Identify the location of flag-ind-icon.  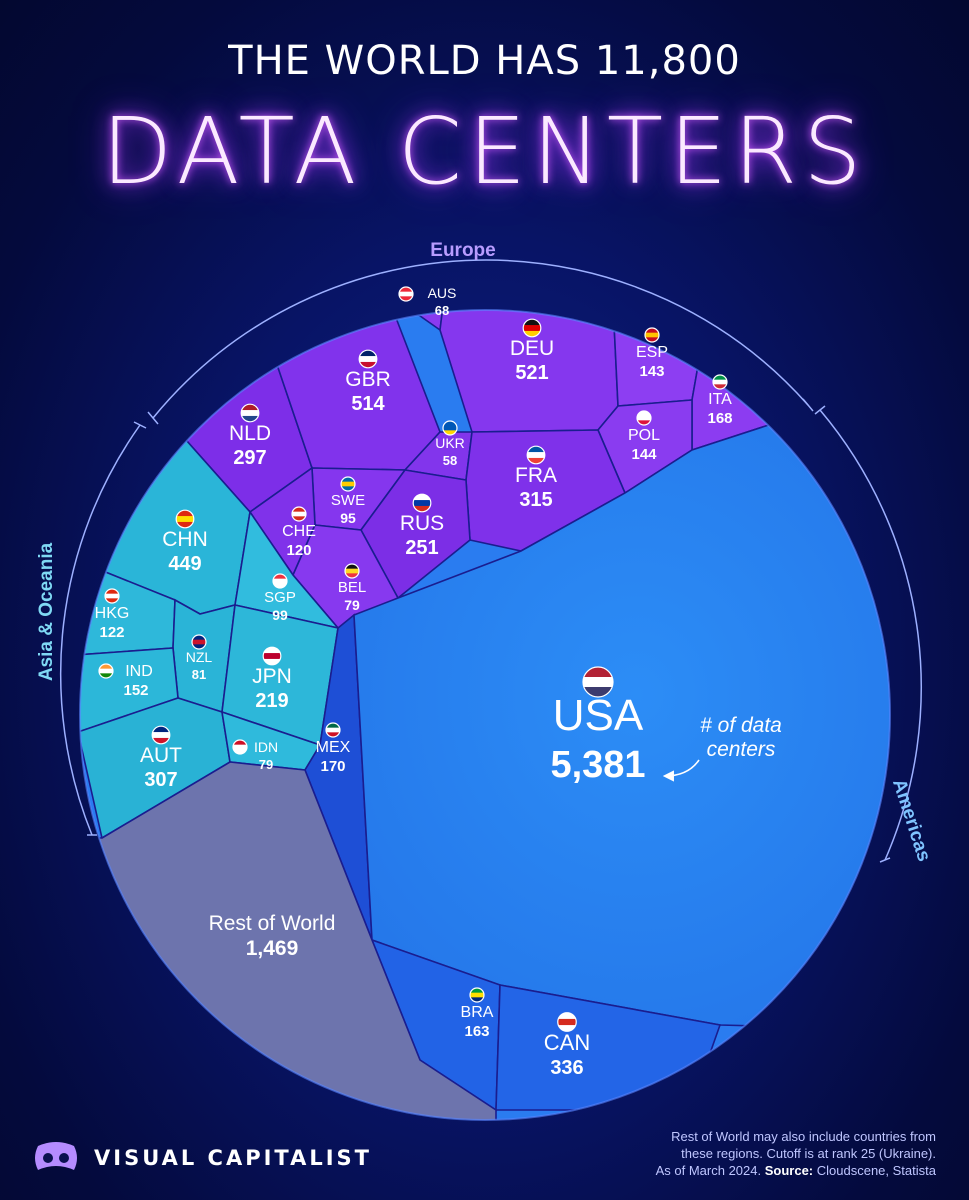
(106, 671).